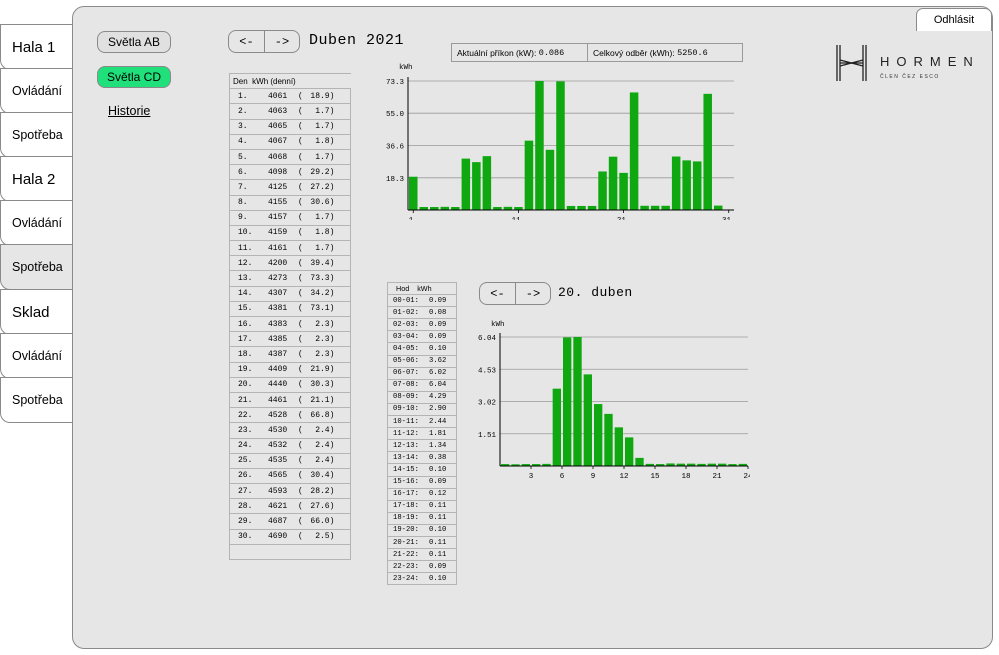  Describe the element at coordinates (36, 400) in the screenshot. I see `tab-sub-8: Spotřeba` at that location.